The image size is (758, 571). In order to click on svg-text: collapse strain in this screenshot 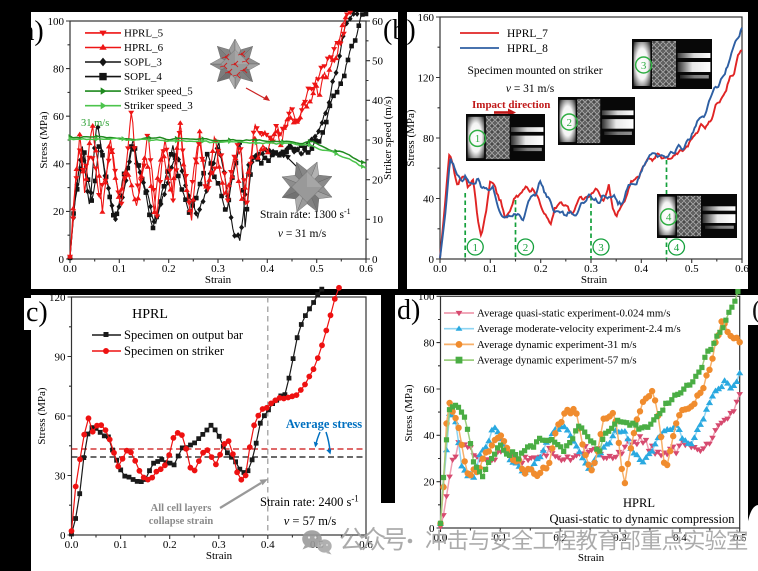, I will do `click(181, 521)`.